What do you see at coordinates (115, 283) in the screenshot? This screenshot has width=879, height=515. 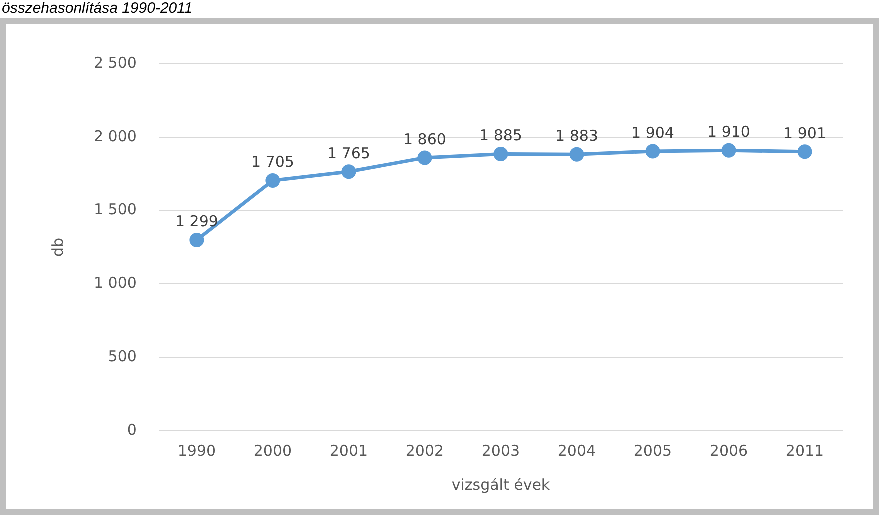 I see `y-tick-label: 1 000` at bounding box center [115, 283].